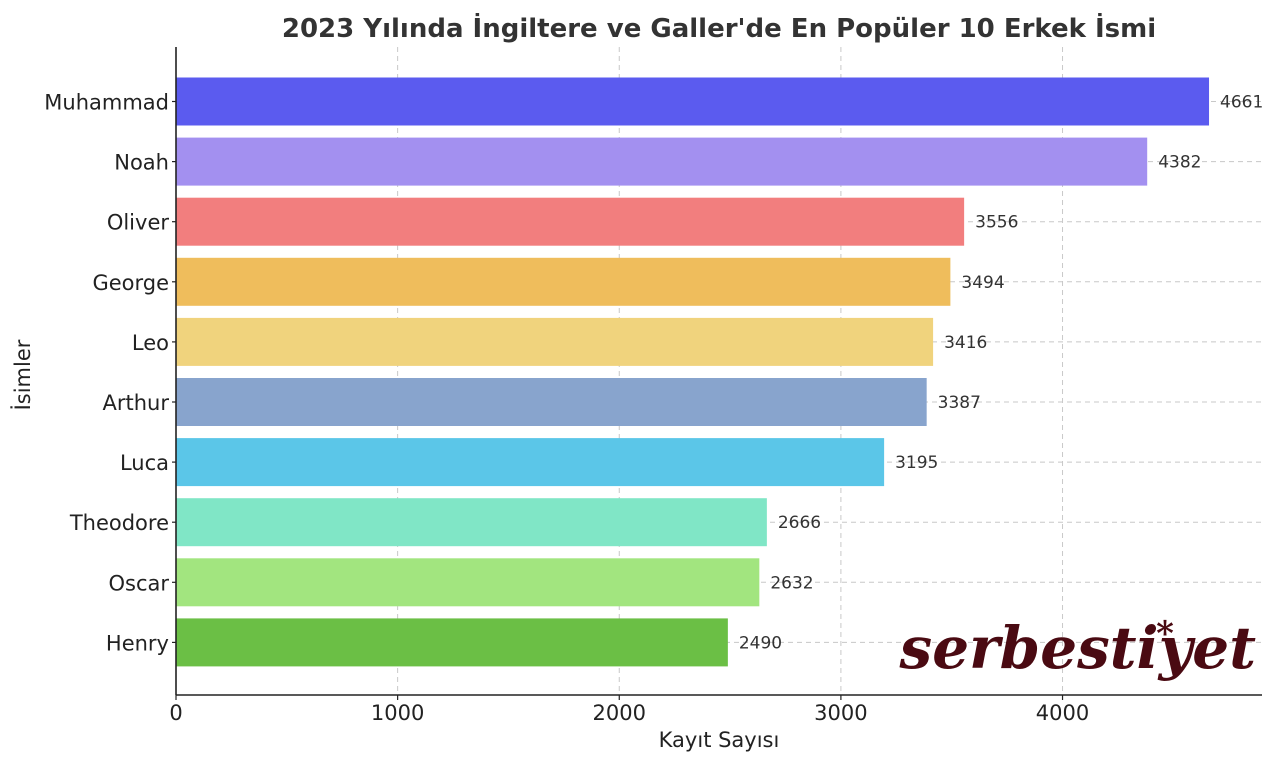 The width and height of the screenshot is (1280, 765). Describe the element at coordinates (397, 713) in the screenshot. I see `x-tick-label-1000: 1000` at that location.